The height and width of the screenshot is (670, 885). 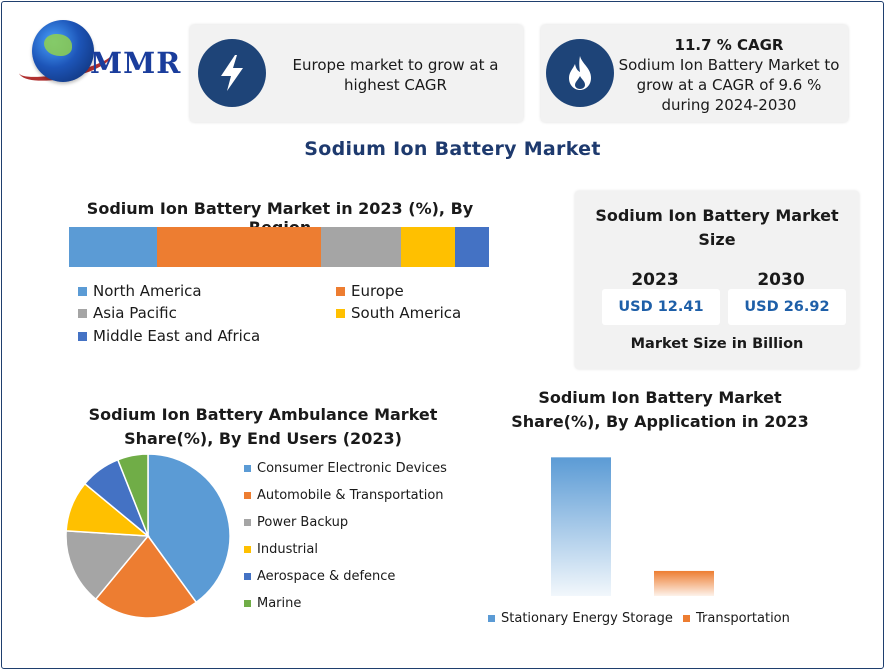 What do you see at coordinates (350, 495) in the screenshot?
I see `legend-label: Automobile & Transportation` at bounding box center [350, 495].